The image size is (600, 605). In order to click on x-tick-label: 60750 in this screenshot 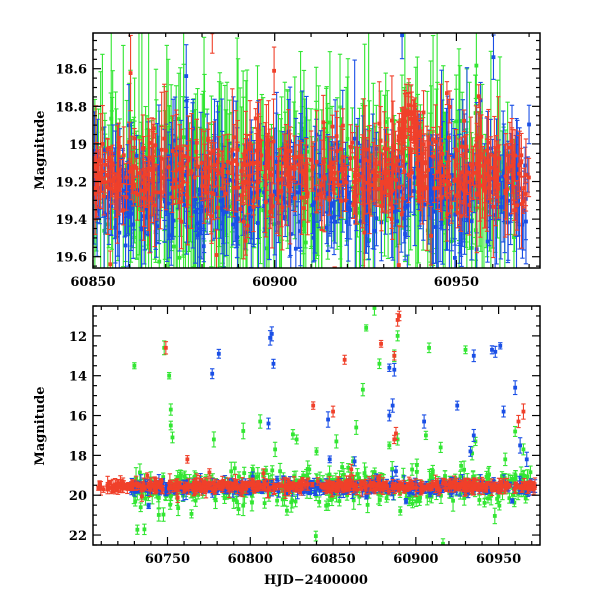, I will do `click(167, 559)`.